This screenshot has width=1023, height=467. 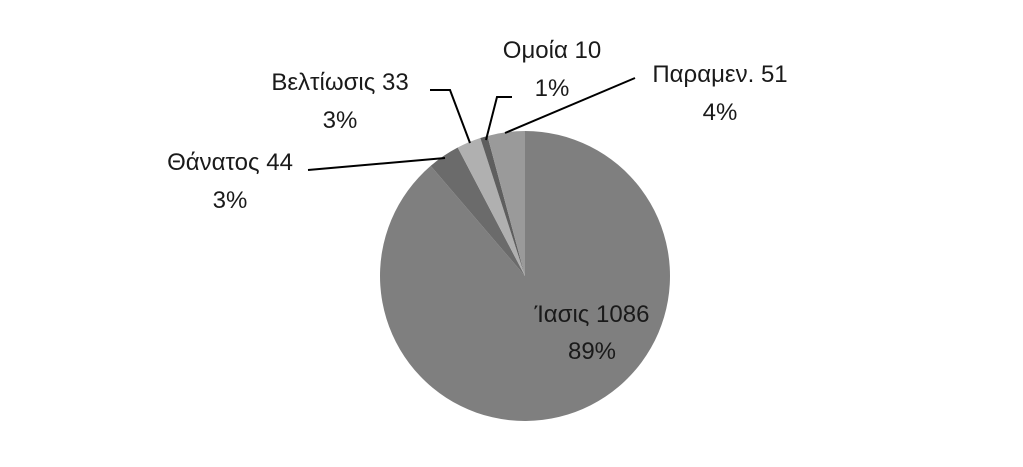 What do you see at coordinates (592, 351) in the screenshot?
I see `data-label-percent-1: 89%` at bounding box center [592, 351].